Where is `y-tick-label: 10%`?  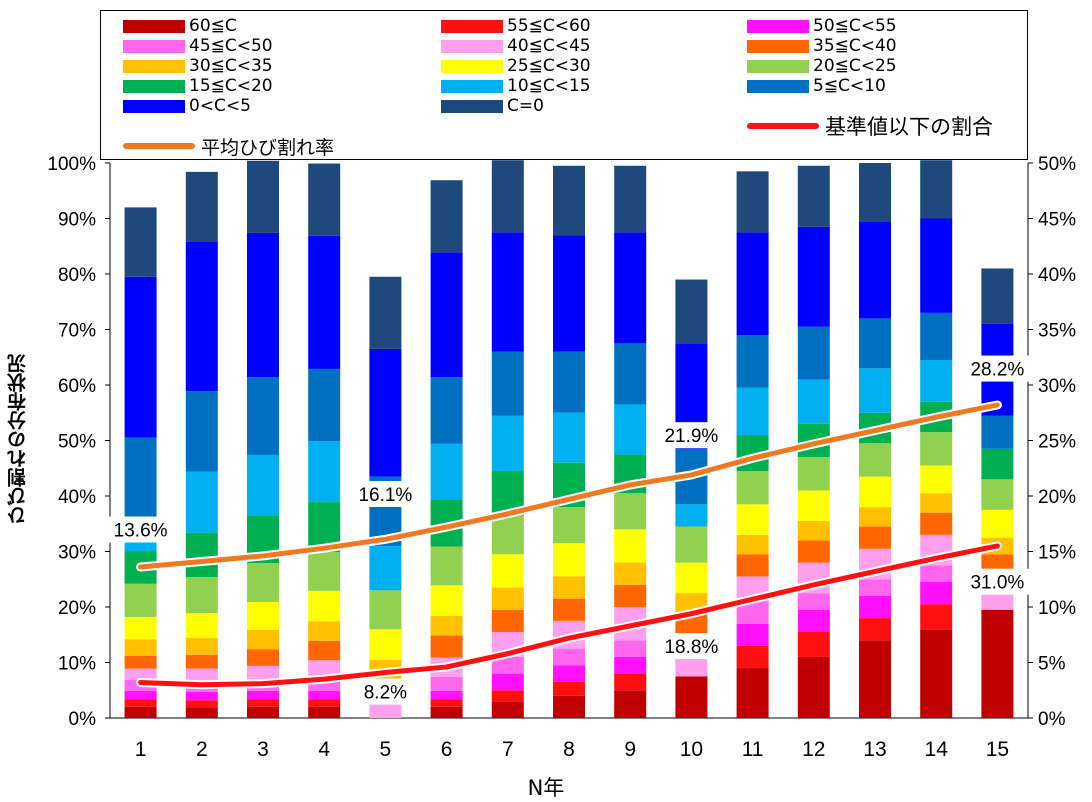
y-tick-label: 10% is located at coordinates (77, 664).